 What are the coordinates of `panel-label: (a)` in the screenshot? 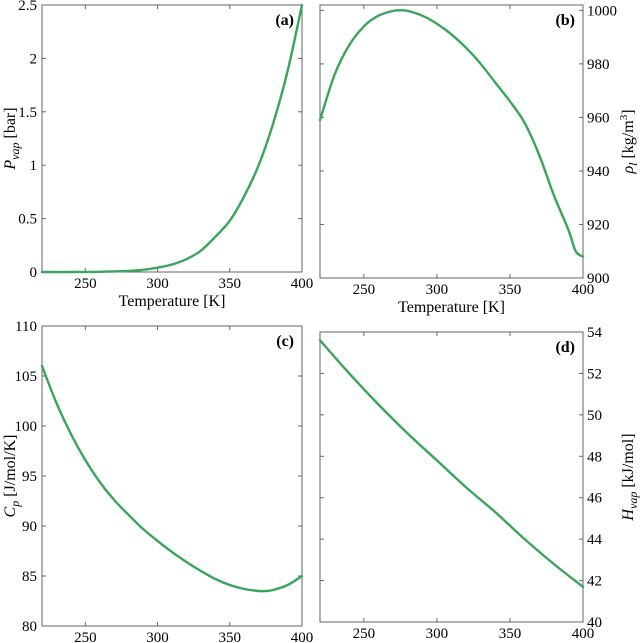 It's located at (284, 20).